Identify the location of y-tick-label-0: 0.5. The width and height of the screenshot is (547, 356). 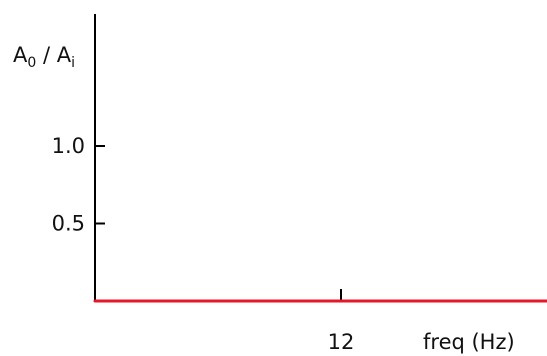
(68, 224).